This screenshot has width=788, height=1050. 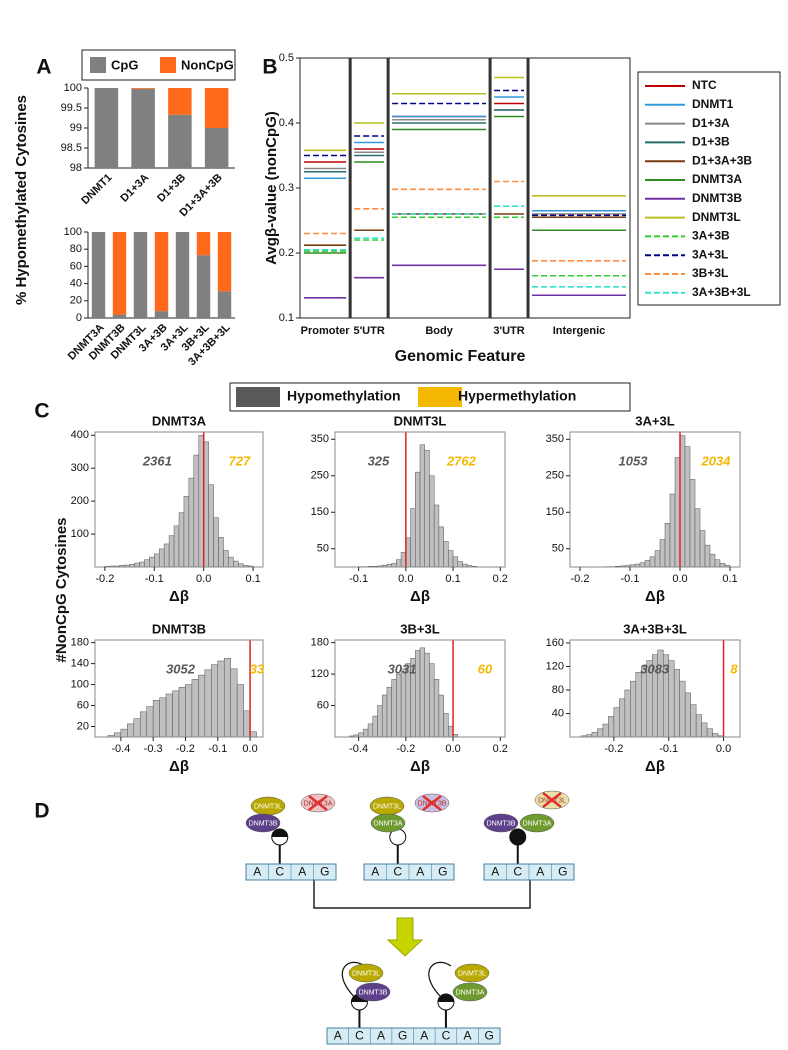 What do you see at coordinates (344, 396) in the screenshot?
I see `legend-label: Hypomethylation` at bounding box center [344, 396].